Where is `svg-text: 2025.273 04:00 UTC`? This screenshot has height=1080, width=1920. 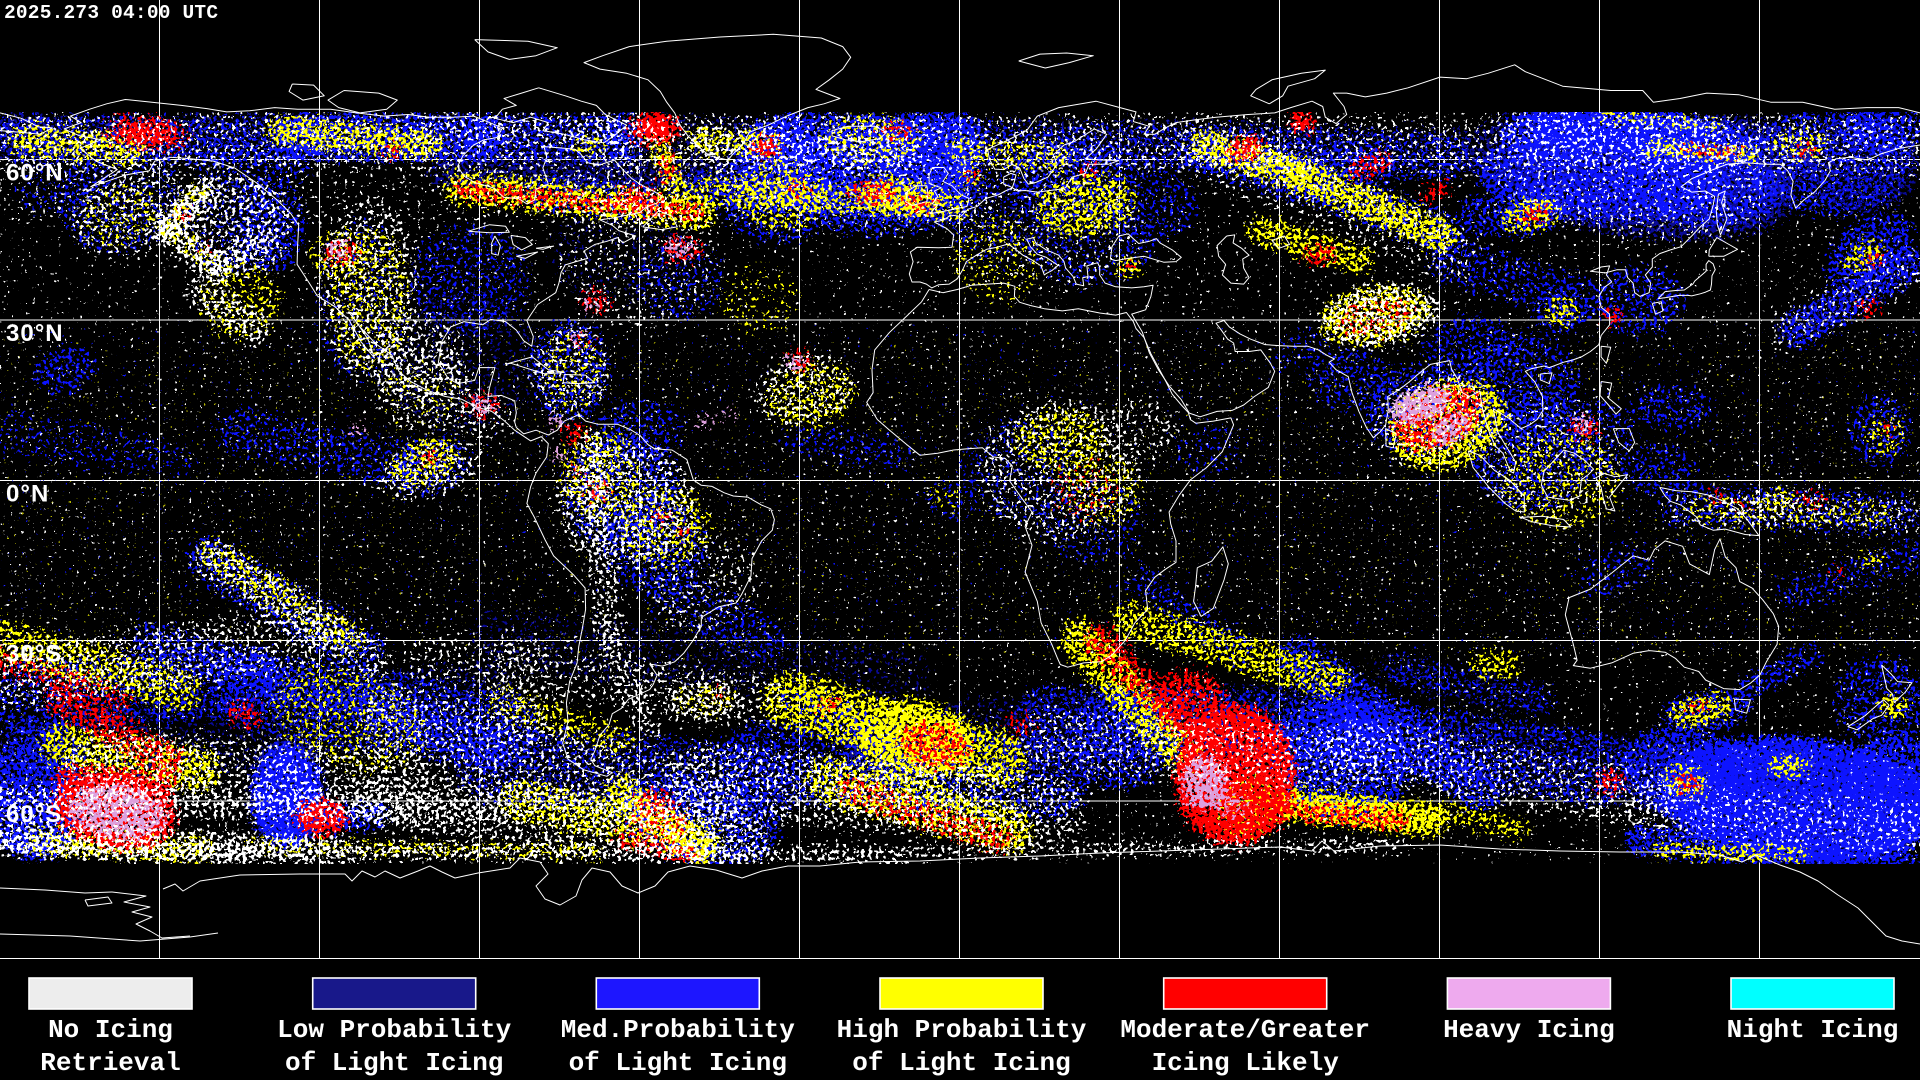
svg-text: 2025.273 04:00 UTC is located at coordinates (111, 13).